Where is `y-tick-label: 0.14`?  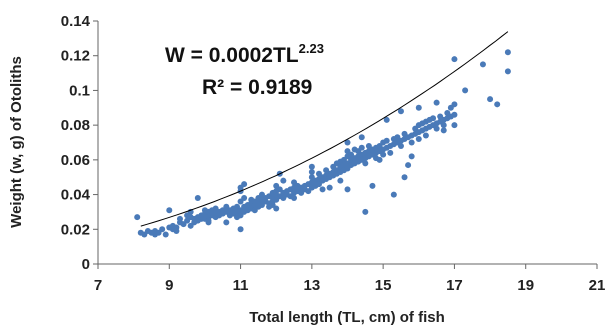
y-tick-label: 0.14 is located at coordinates (76, 21).